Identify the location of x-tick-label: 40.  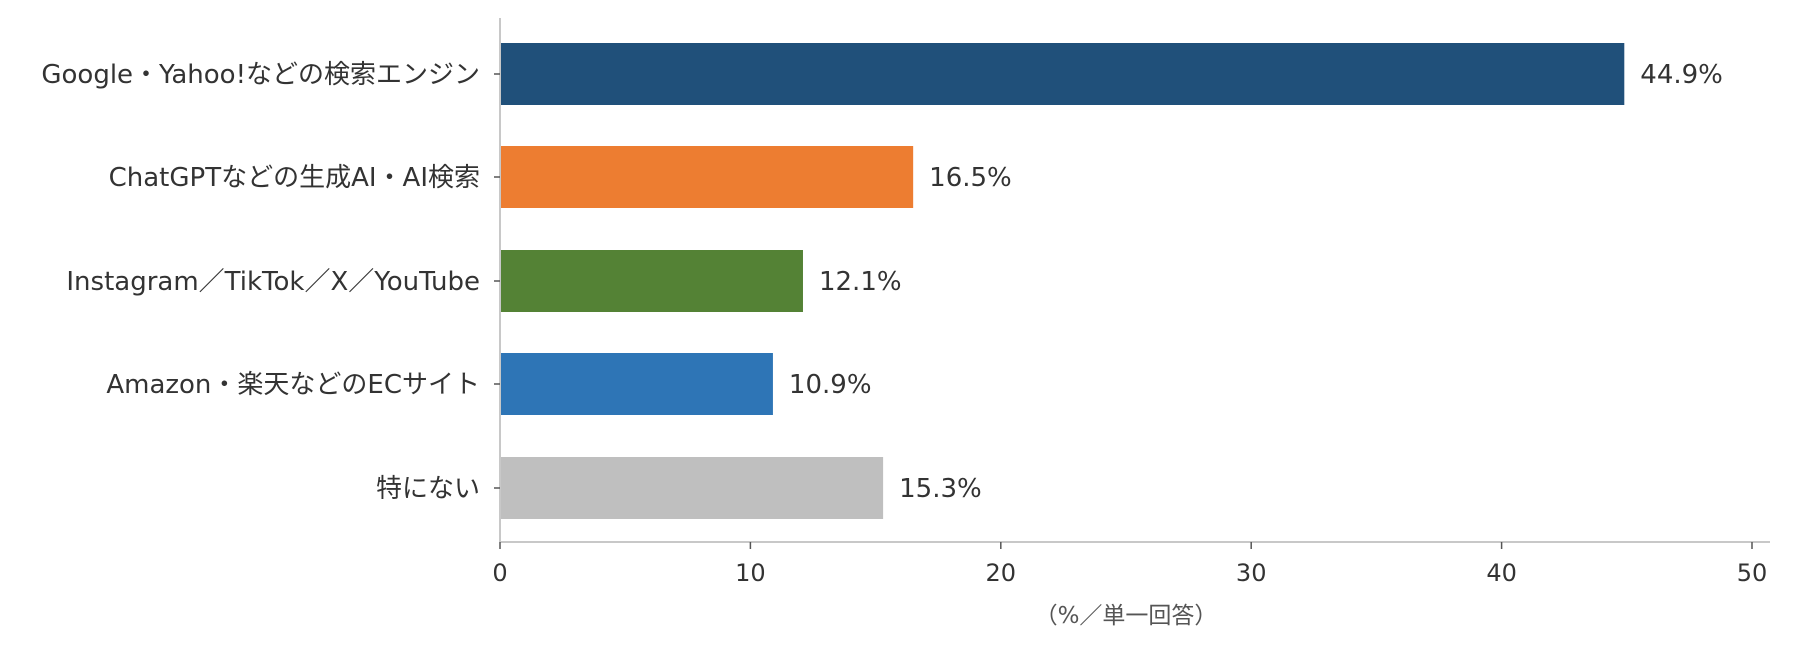
(1501, 573).